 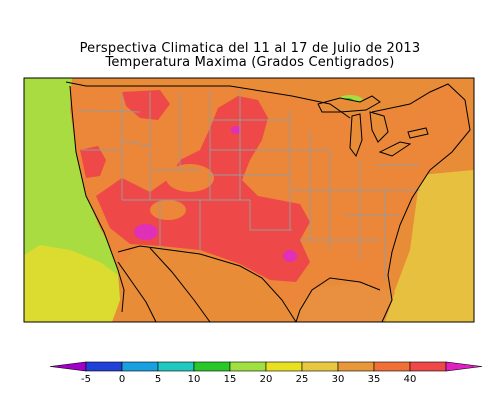 What do you see at coordinates (266, 379) in the screenshot?
I see `colorbar-tick-label: 20` at bounding box center [266, 379].